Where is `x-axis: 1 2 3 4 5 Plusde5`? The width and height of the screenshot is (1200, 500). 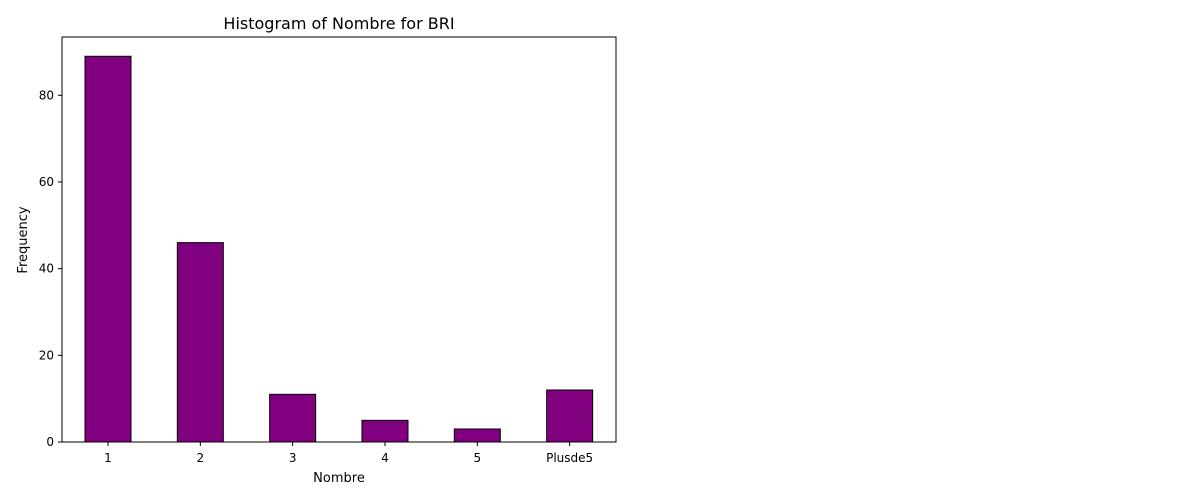 x-axis: 1 2 3 4 5 Plusde5 is located at coordinates (348, 453).